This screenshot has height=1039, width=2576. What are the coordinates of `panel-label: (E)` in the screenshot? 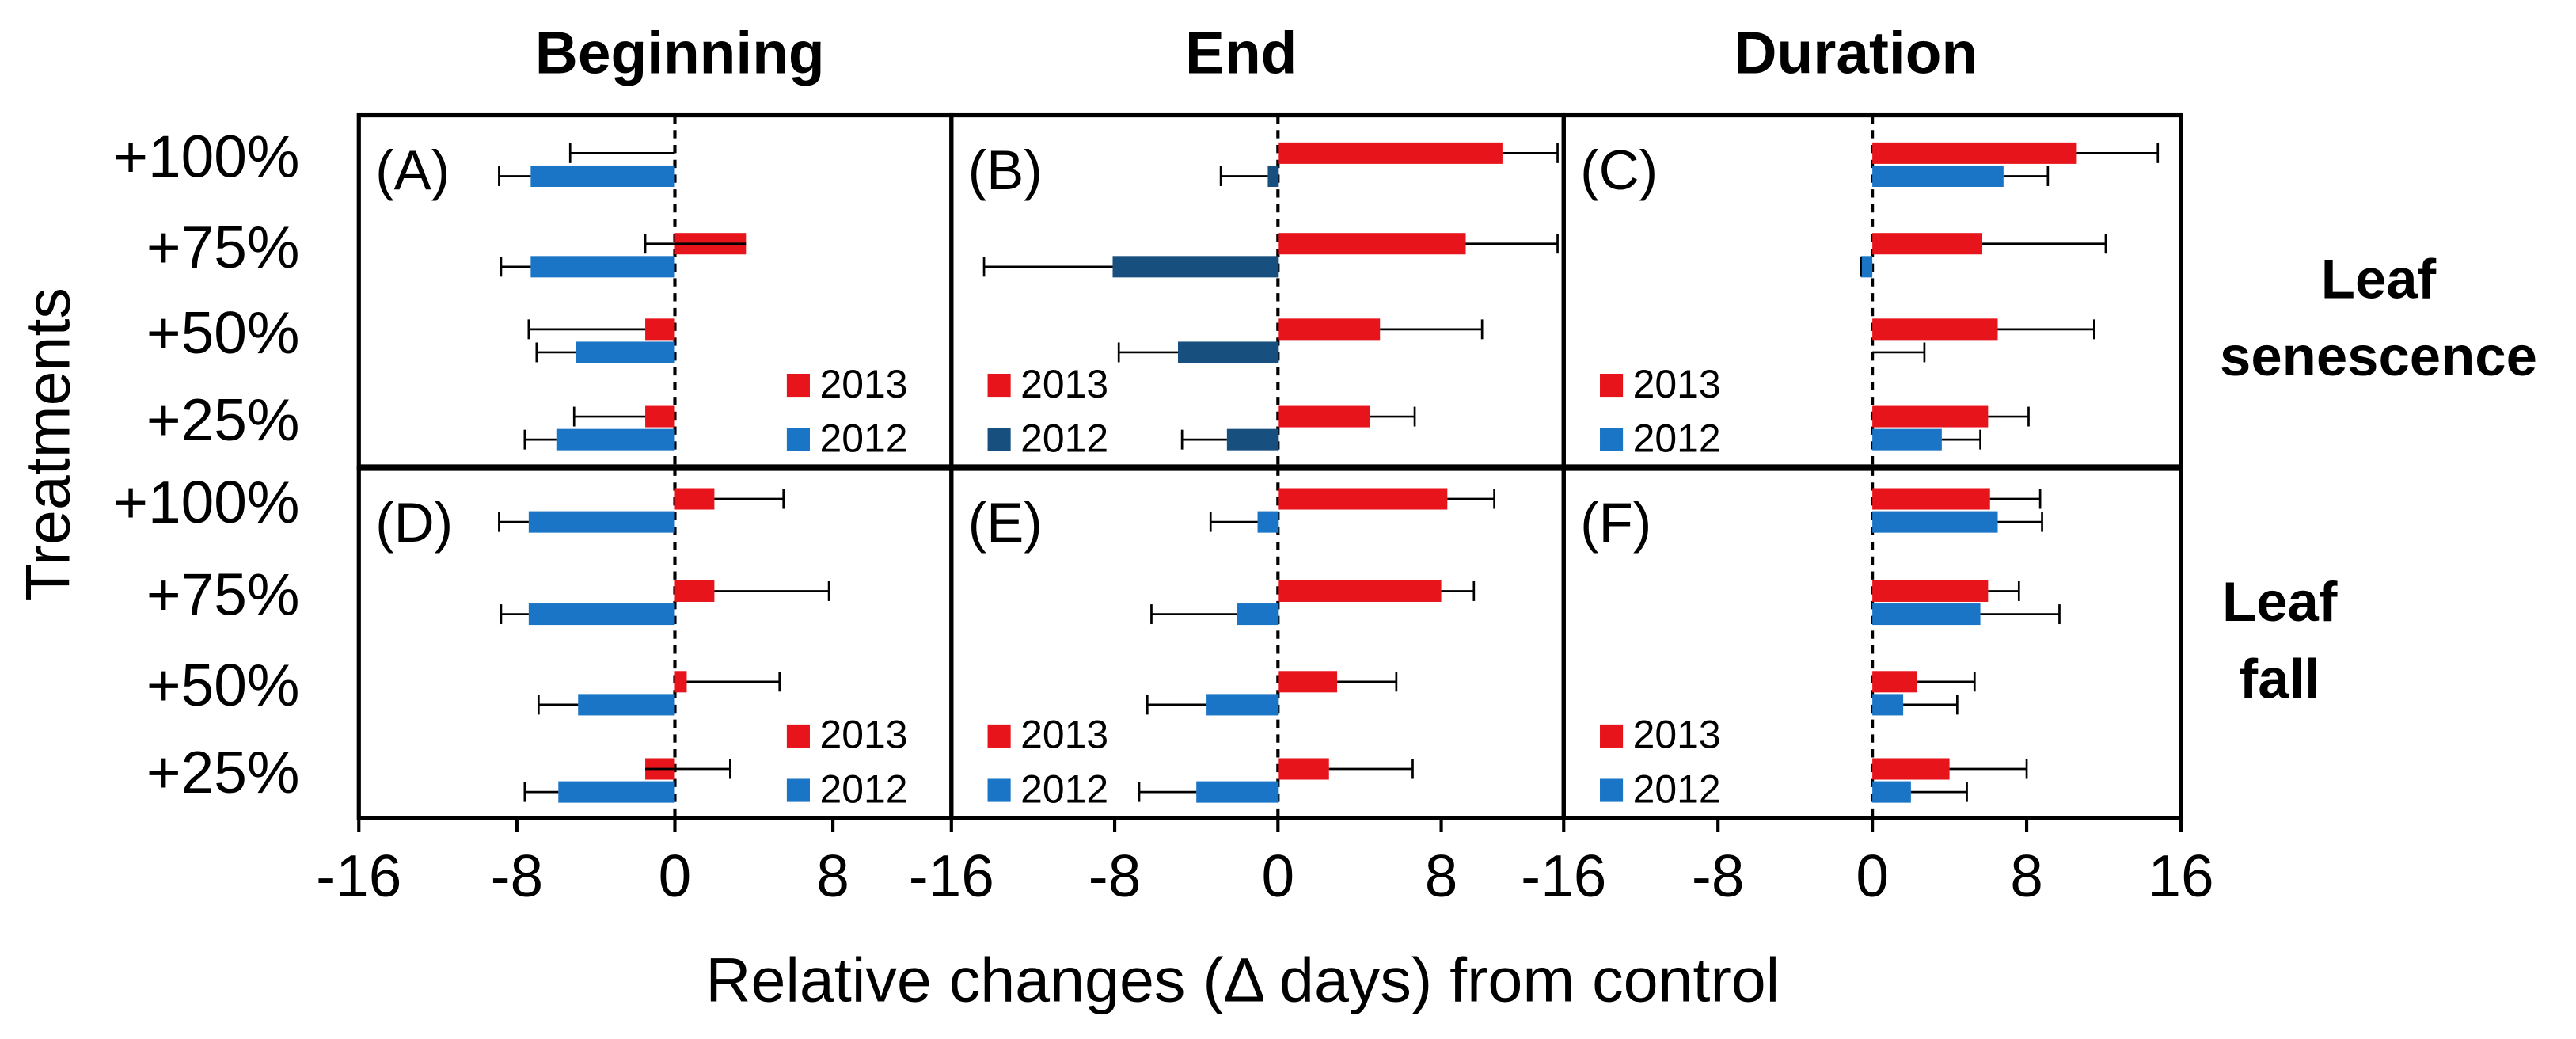 It's located at (1006, 522).